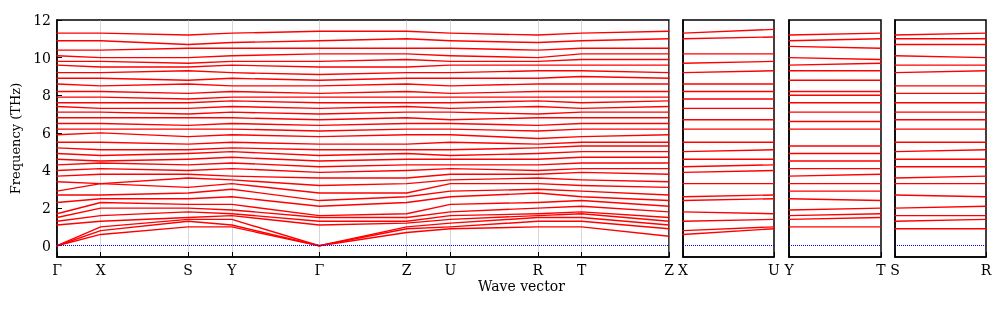 Image resolution: width=1007 pixels, height=310 pixels. What do you see at coordinates (46, 95) in the screenshot?
I see `y-tick-label: 8` at bounding box center [46, 95].